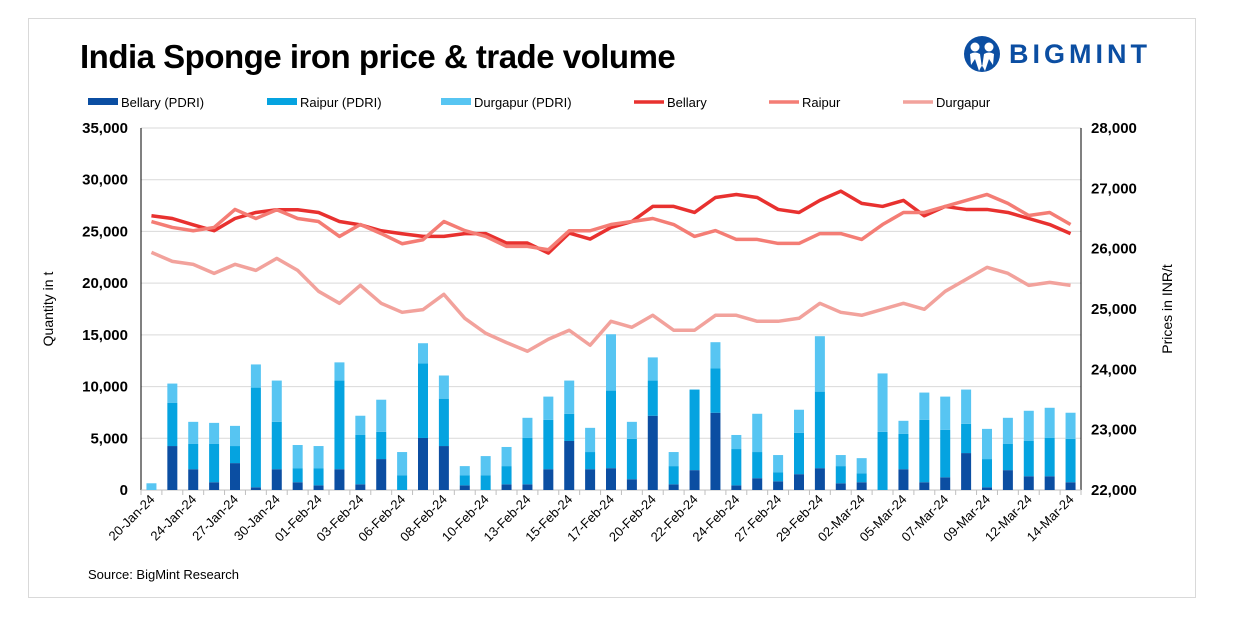  What do you see at coordinates (164, 574) in the screenshot?
I see `source-note: Source: BigMint Research` at bounding box center [164, 574].